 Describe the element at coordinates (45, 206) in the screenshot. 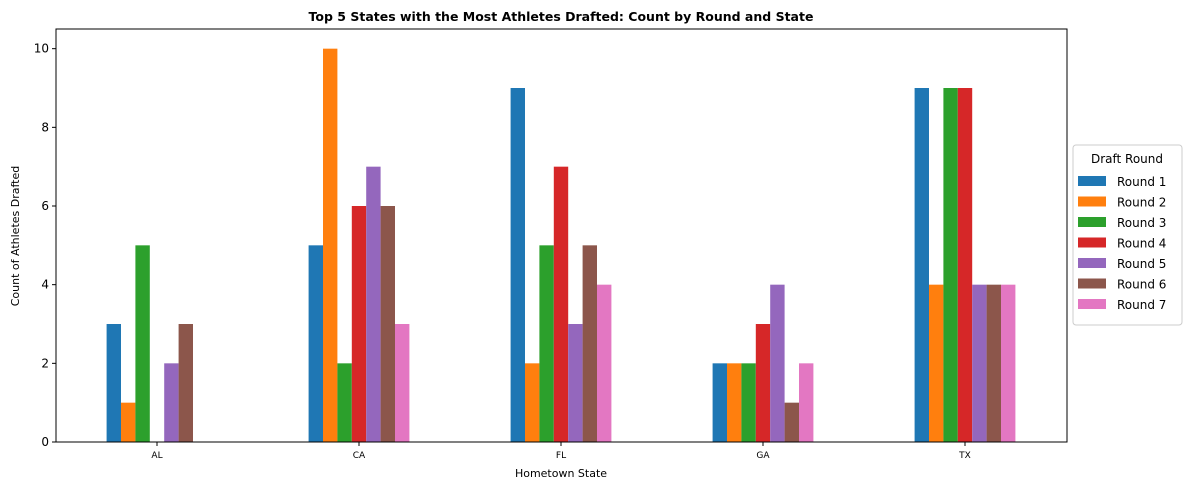

I see `y-tick-label: 6` at that location.